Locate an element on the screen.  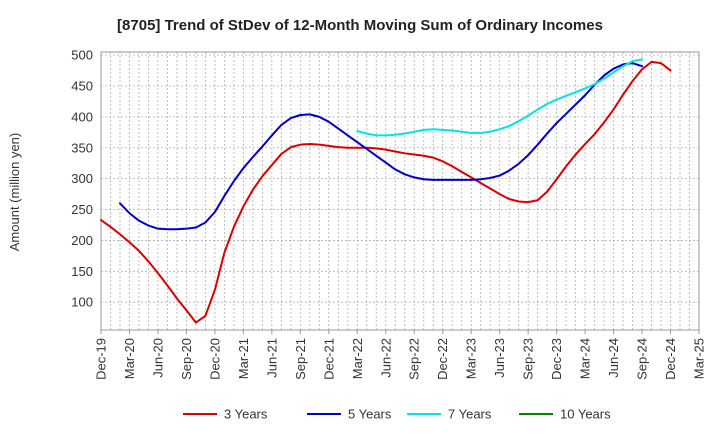
y-tick-label: 100 is located at coordinates (82, 302).